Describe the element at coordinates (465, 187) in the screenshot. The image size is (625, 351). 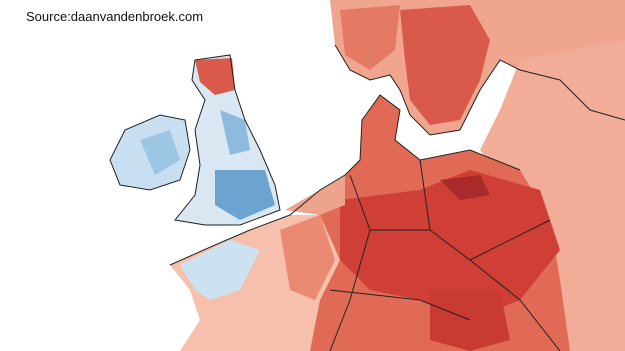
I see `hotspot` at that location.